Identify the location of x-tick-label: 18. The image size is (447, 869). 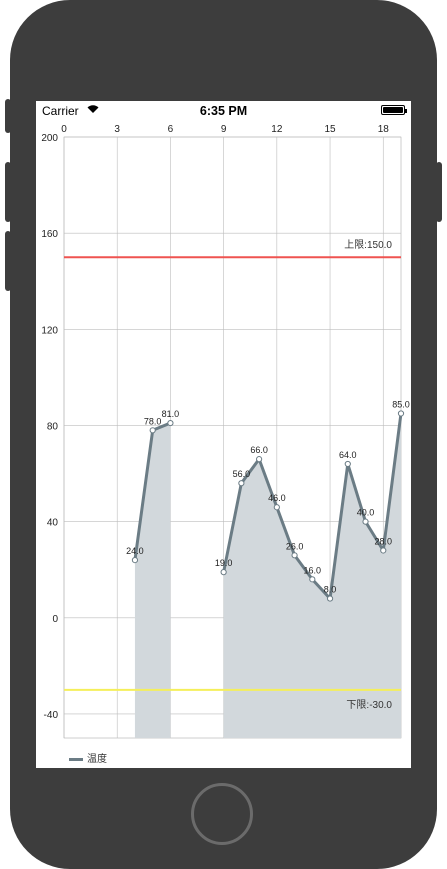
(384, 129).